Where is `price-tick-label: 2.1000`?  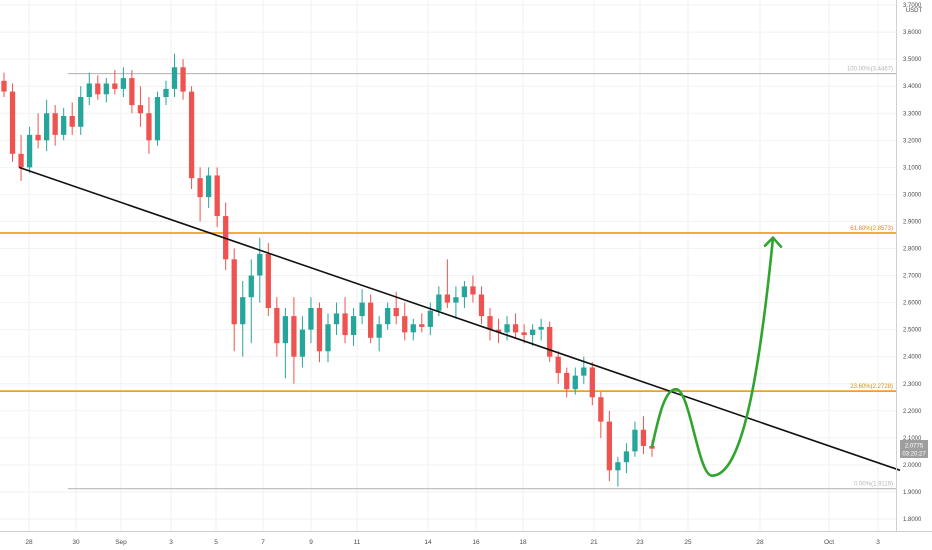 price-tick-label: 2.1000 is located at coordinates (912, 439).